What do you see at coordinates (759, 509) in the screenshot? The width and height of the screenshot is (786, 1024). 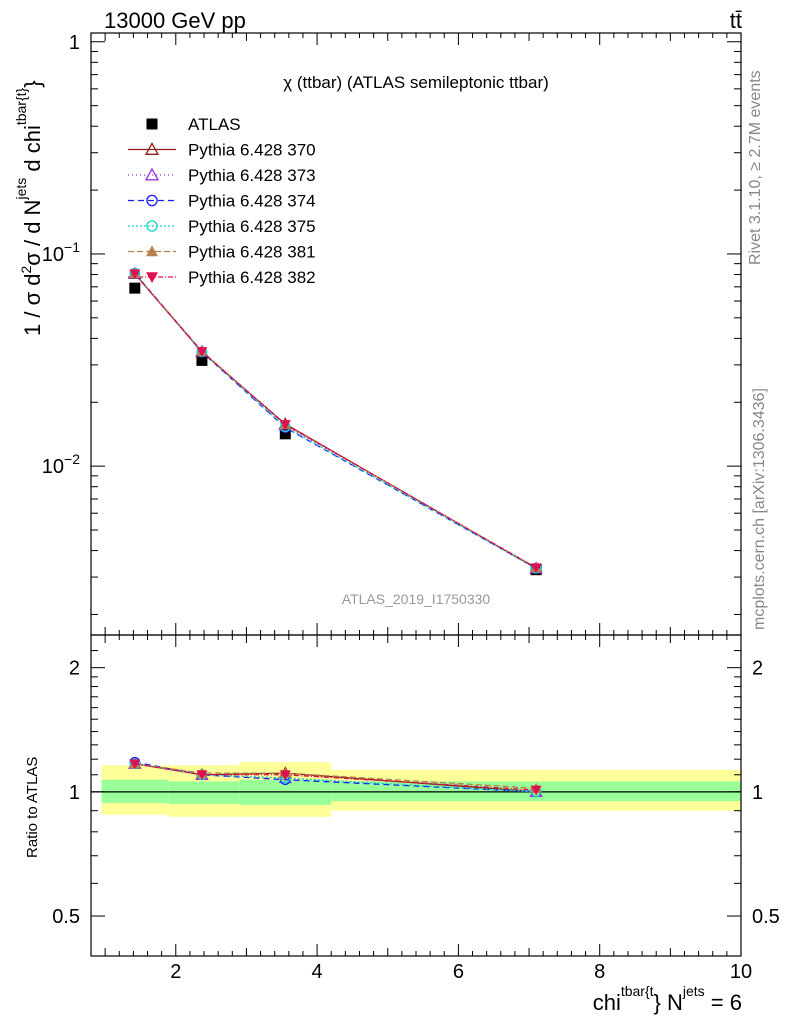 I see `mcplots-label: mcplots.cern.ch [arXiv:1306.3436]` at bounding box center [759, 509].